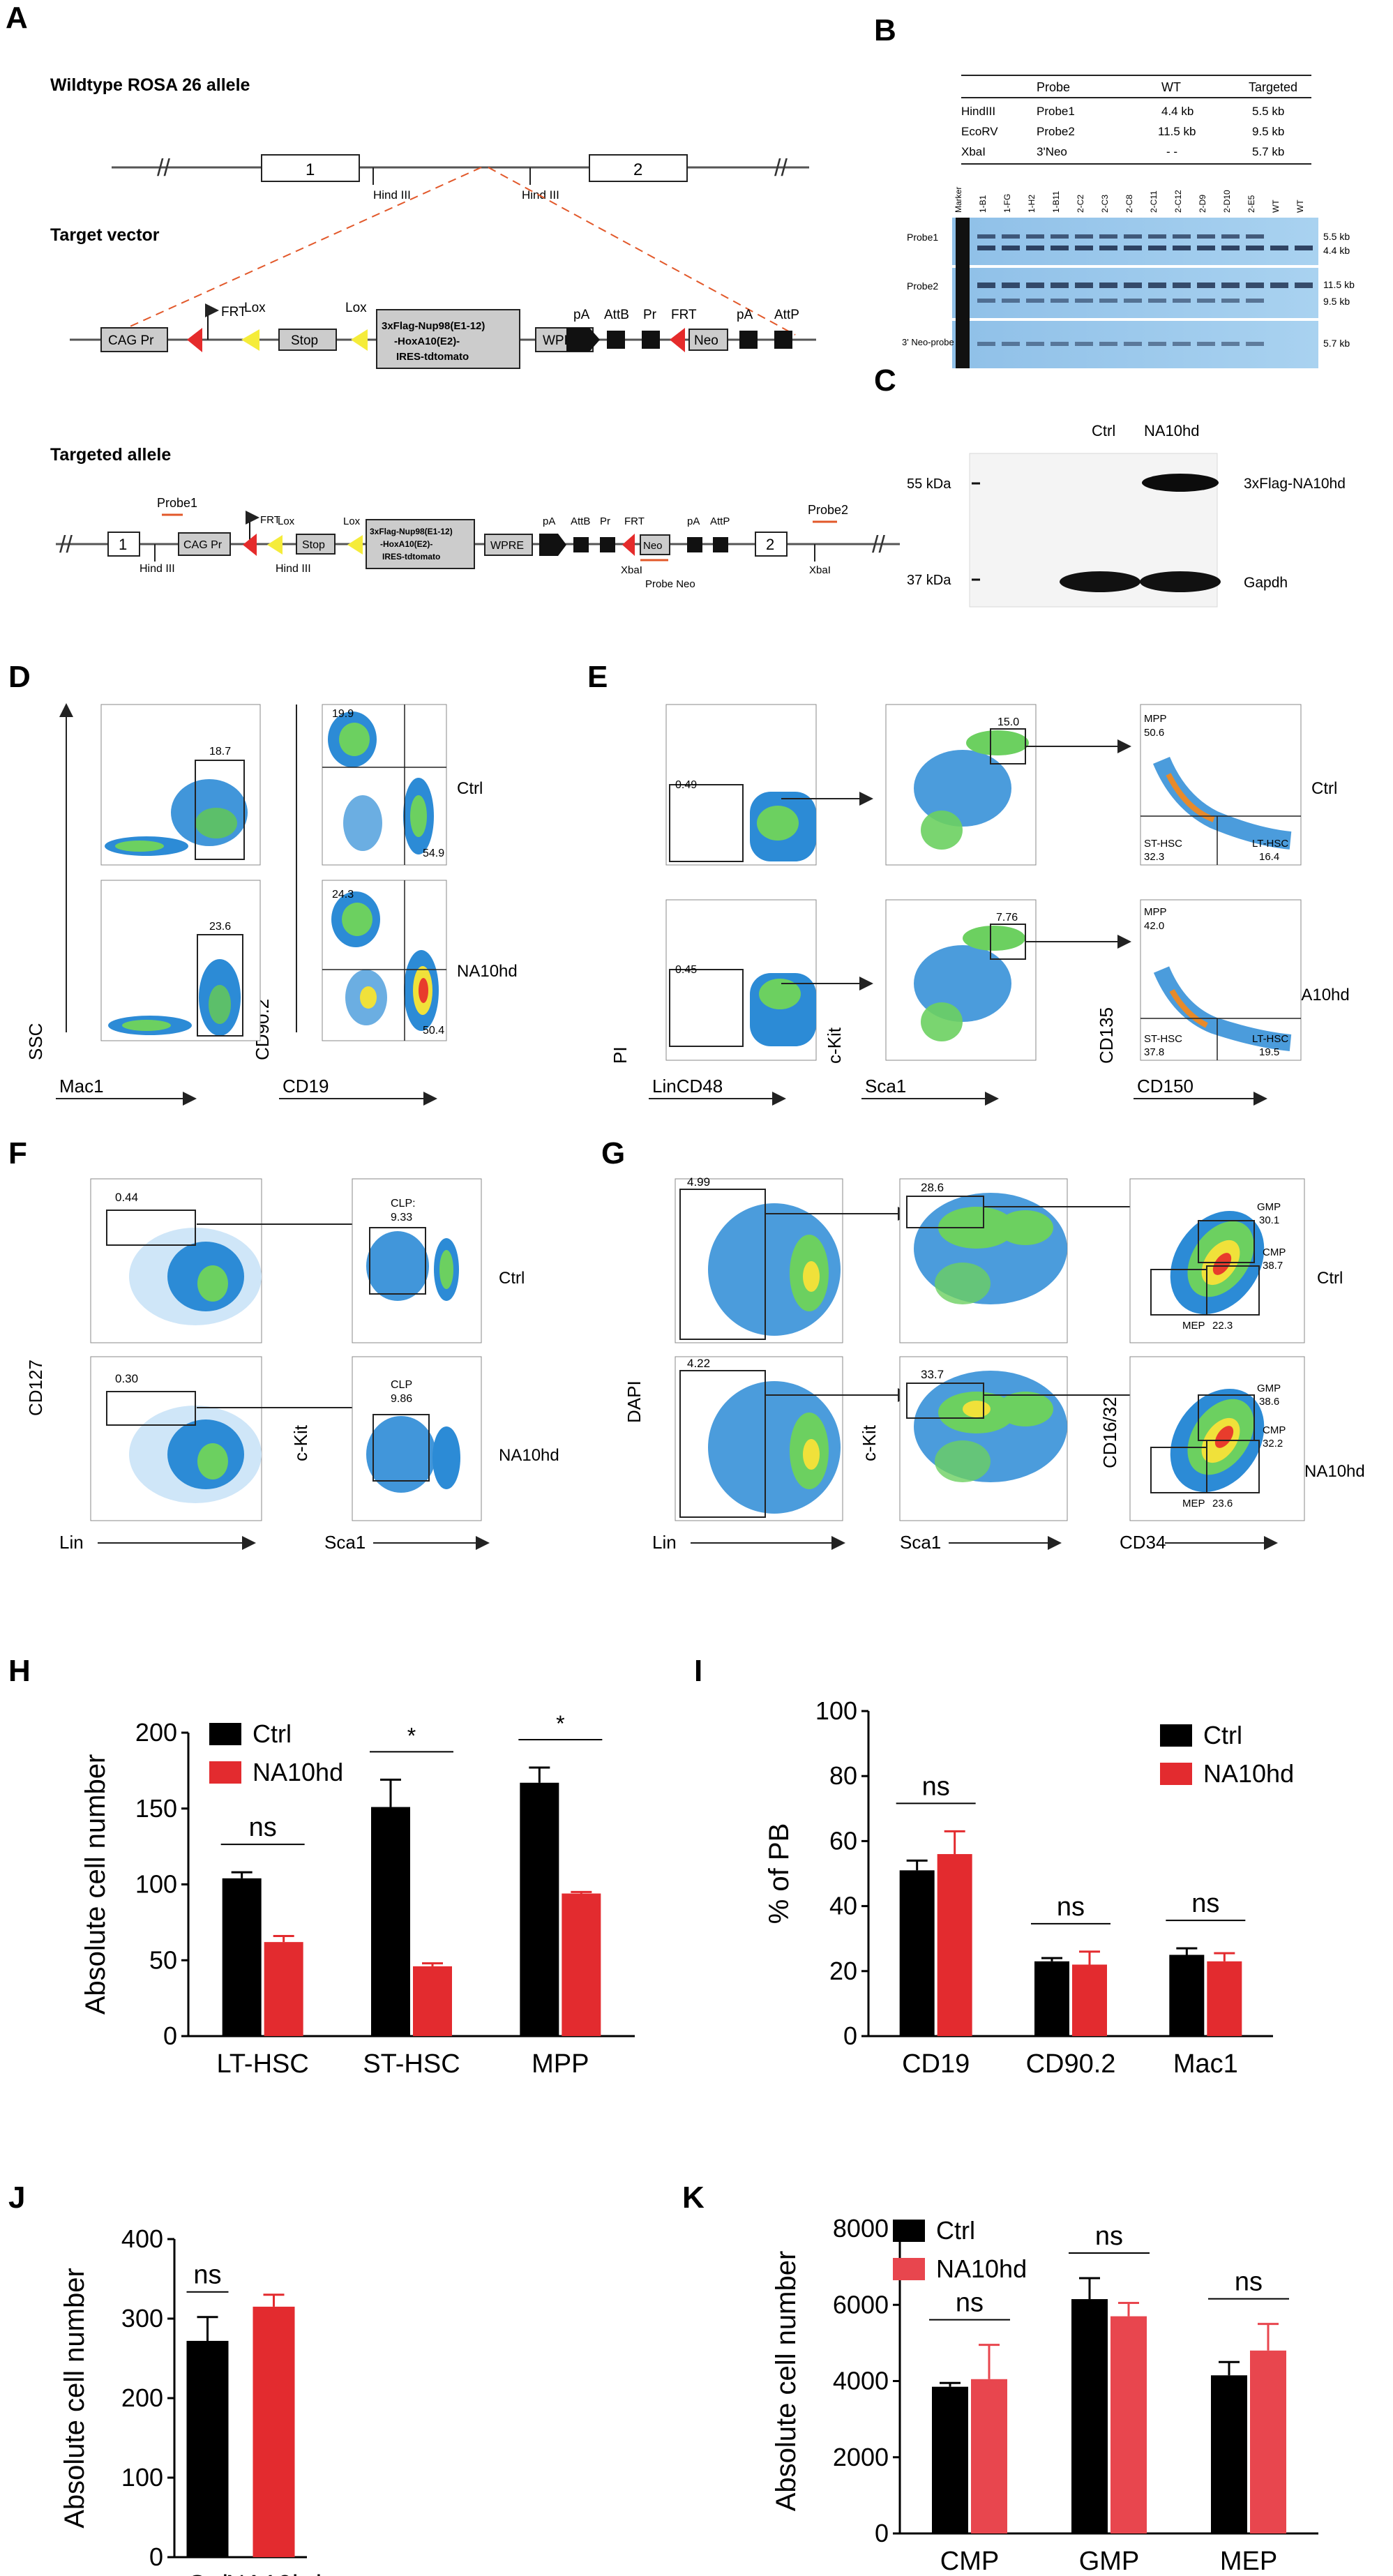  What do you see at coordinates (1251, 204) in the screenshot?
I see `blot-lane-label: 2-E5` at bounding box center [1251, 204].